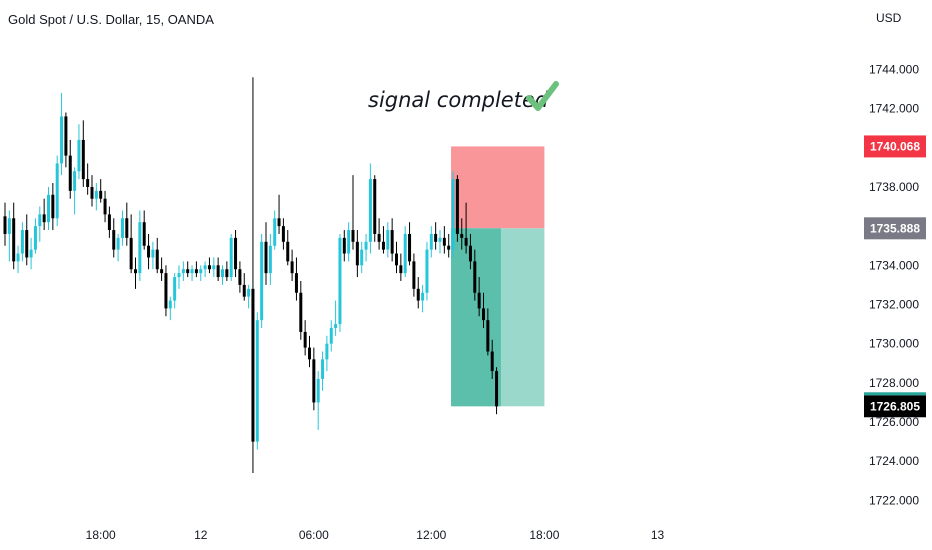  What do you see at coordinates (463, 96) in the screenshot?
I see `signal-annotation: signal completed` at bounding box center [463, 96].